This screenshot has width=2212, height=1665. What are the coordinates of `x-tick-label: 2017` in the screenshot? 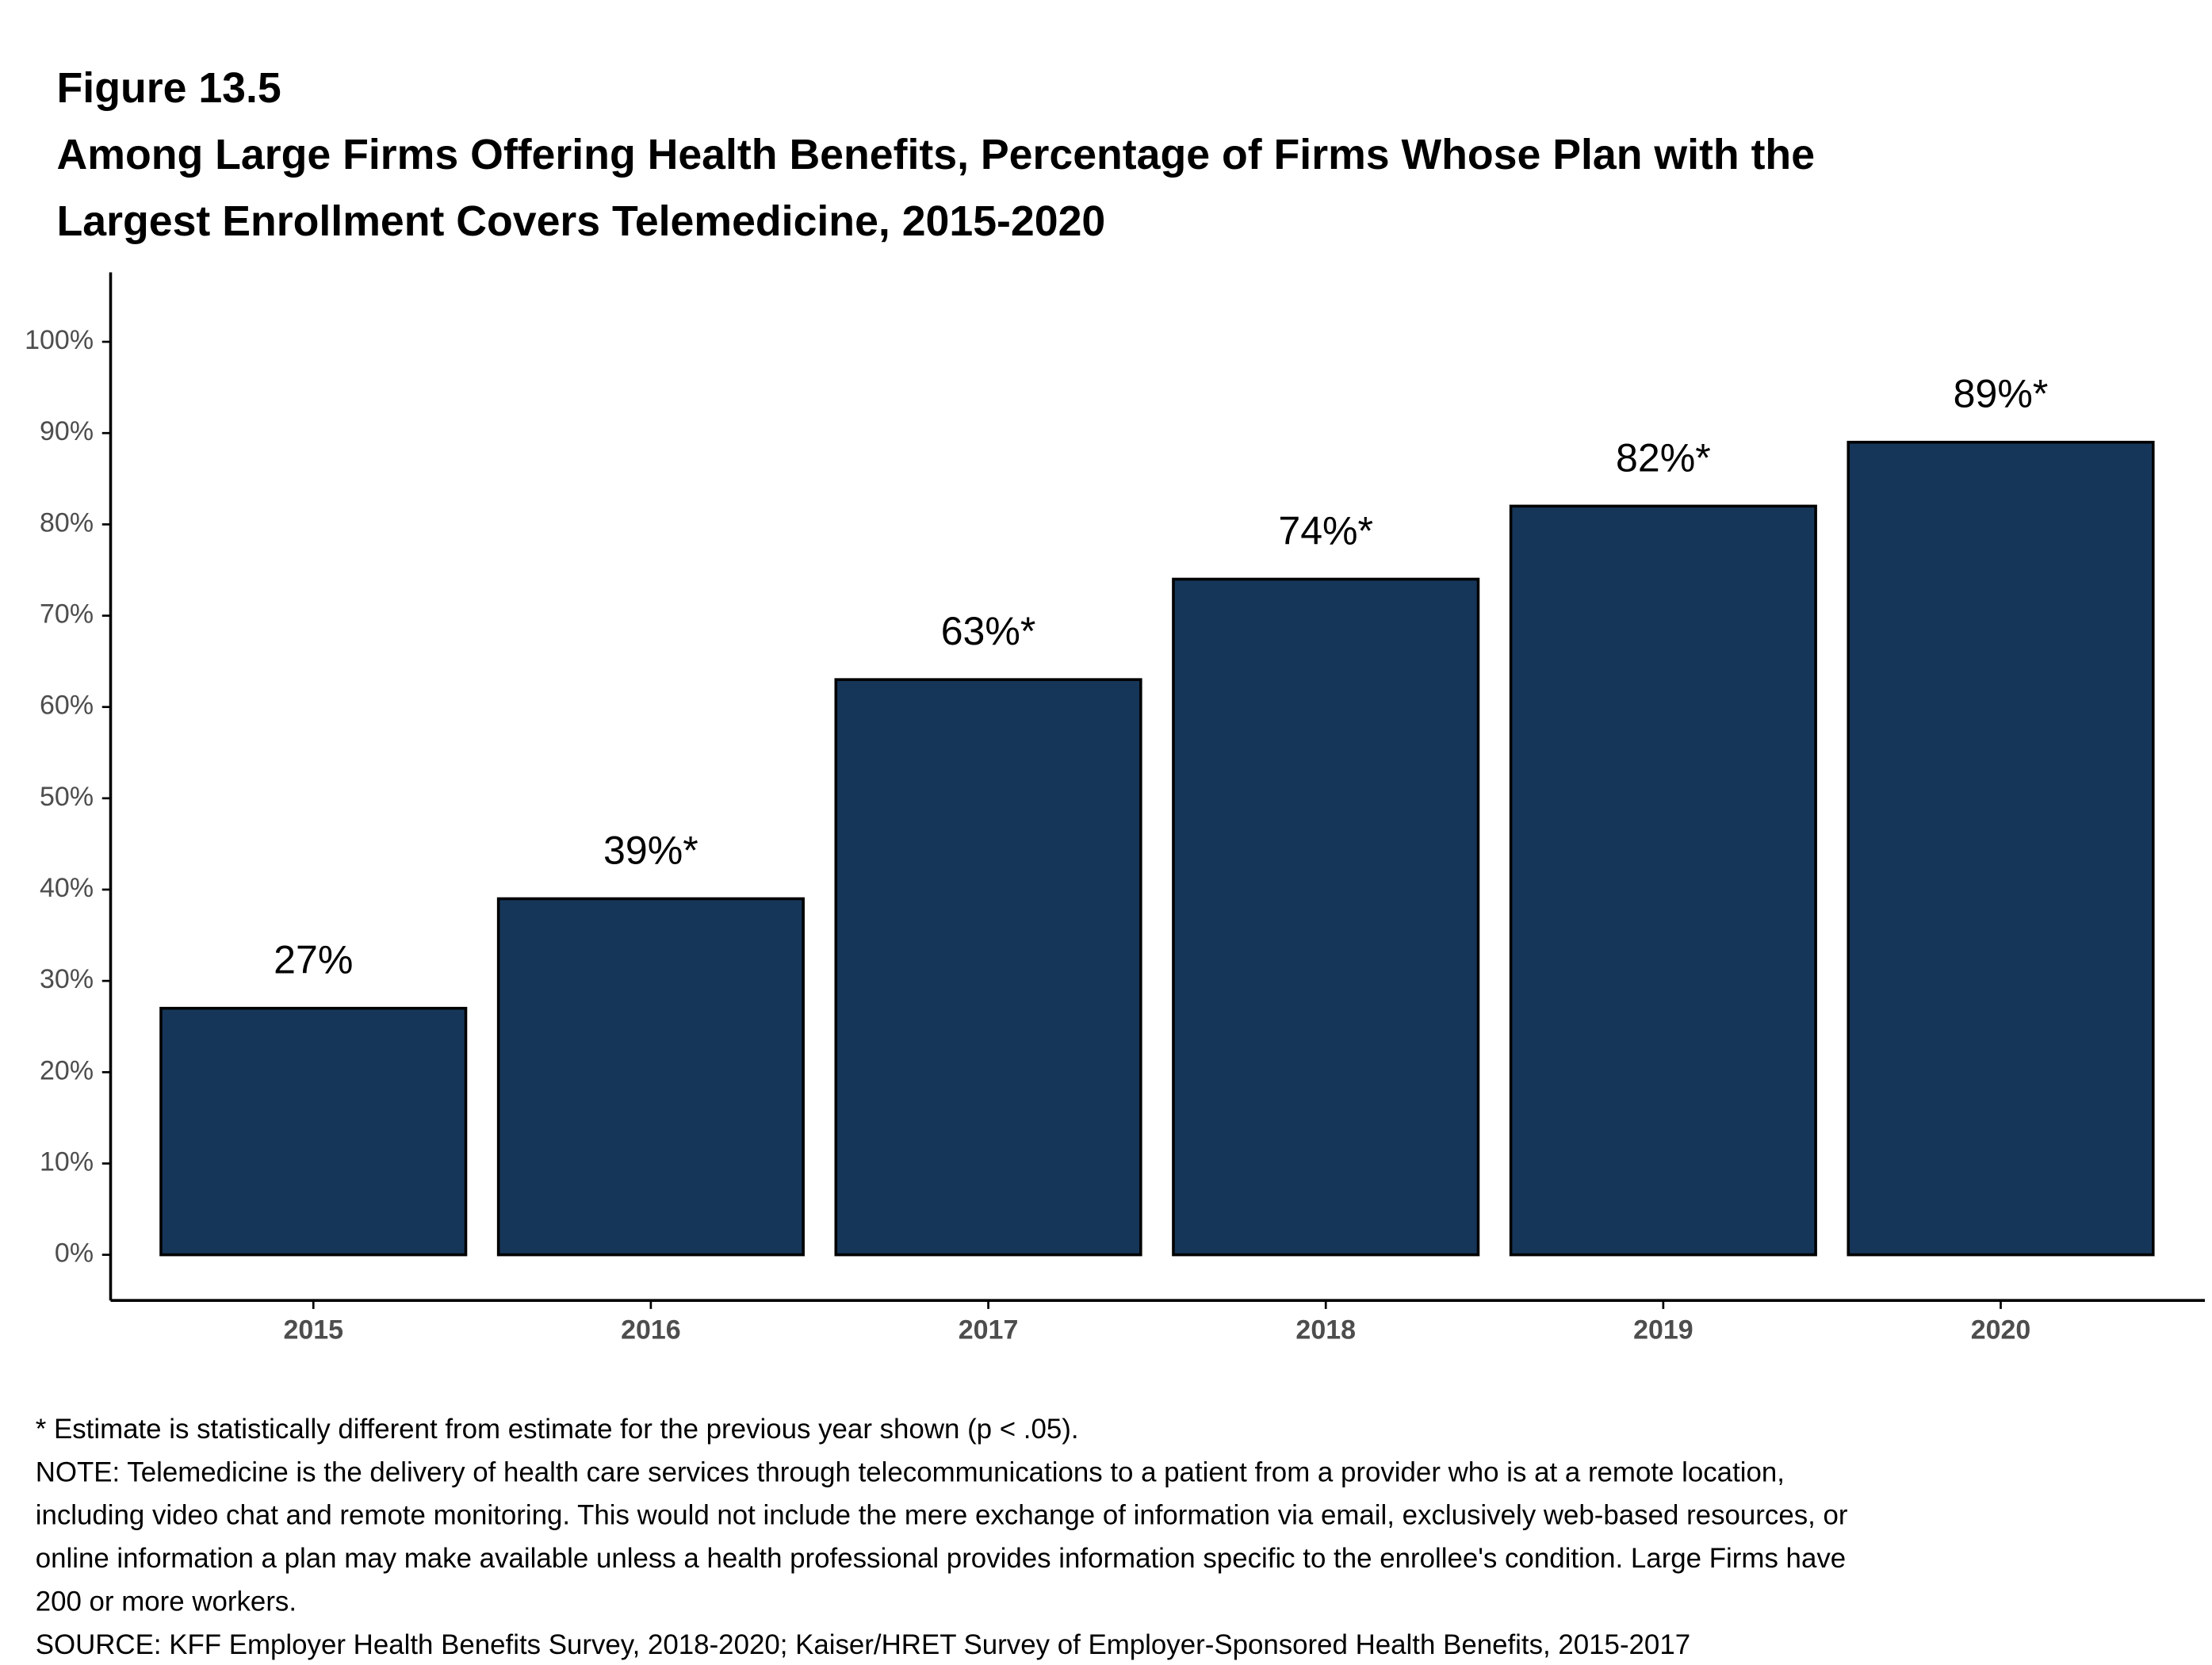 It's located at (989, 1330).